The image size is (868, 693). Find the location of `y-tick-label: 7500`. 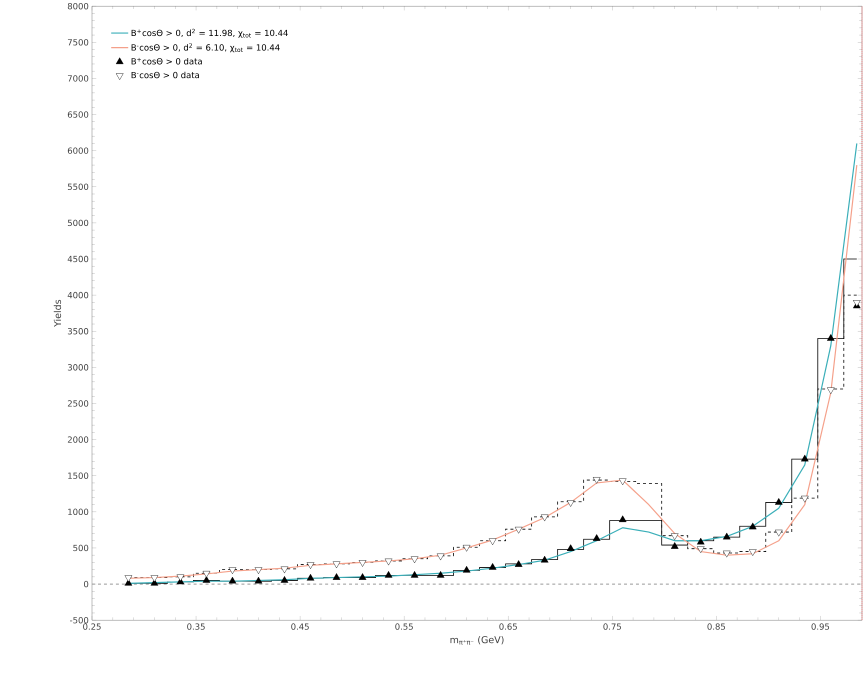

y-tick-label: 7500 is located at coordinates (78, 42).